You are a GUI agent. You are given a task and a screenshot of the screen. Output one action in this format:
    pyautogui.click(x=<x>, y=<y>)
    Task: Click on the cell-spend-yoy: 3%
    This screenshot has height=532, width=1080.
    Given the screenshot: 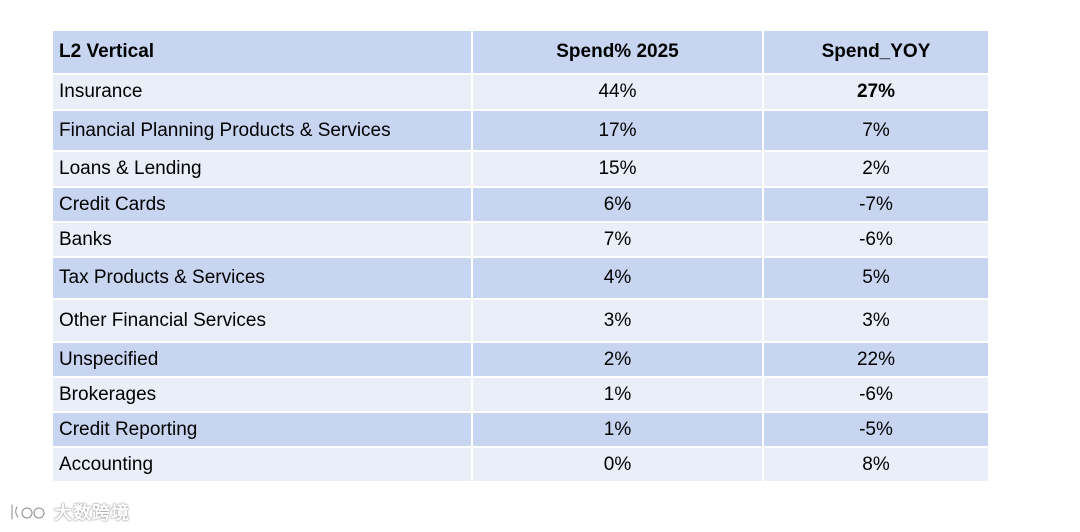 What is the action you would take?
    pyautogui.click(x=875, y=321)
    